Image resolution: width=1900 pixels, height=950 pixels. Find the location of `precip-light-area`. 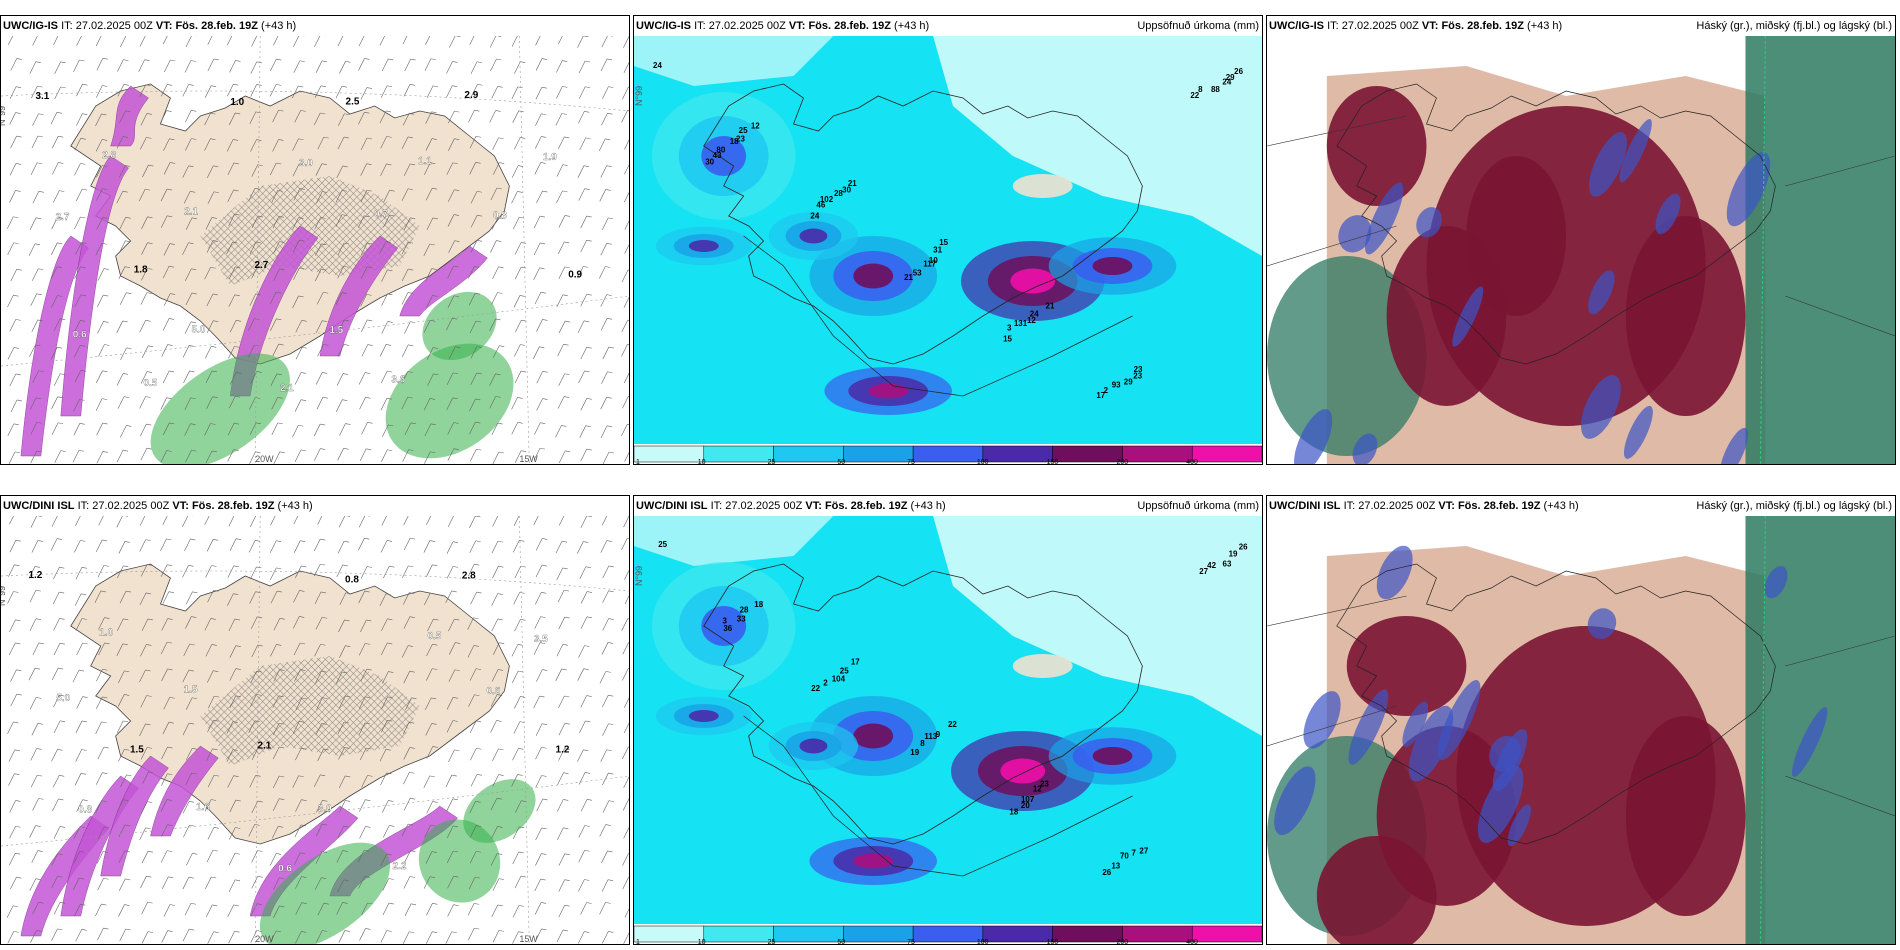

precip-light-area is located at coordinates (1097, 626).